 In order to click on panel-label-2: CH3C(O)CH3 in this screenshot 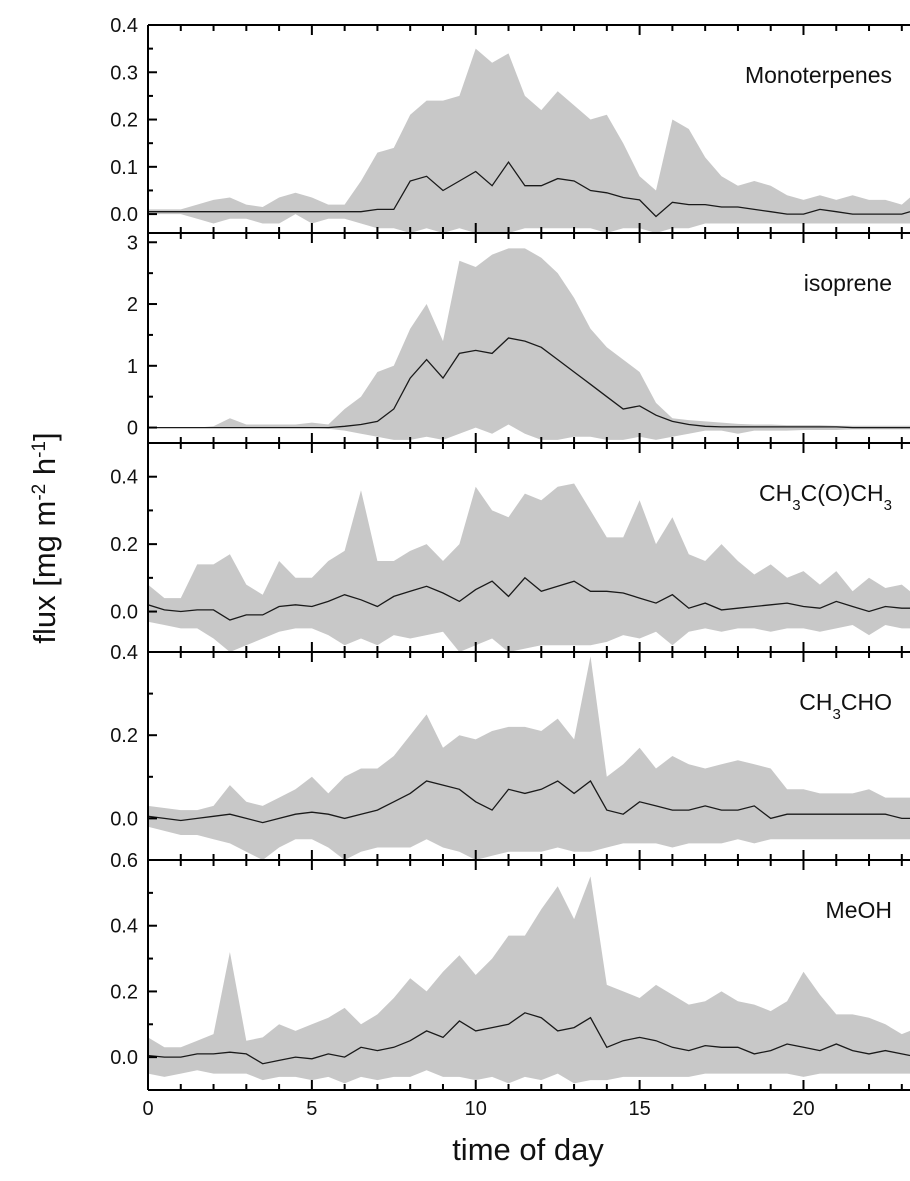, I will do `click(825, 497)`.